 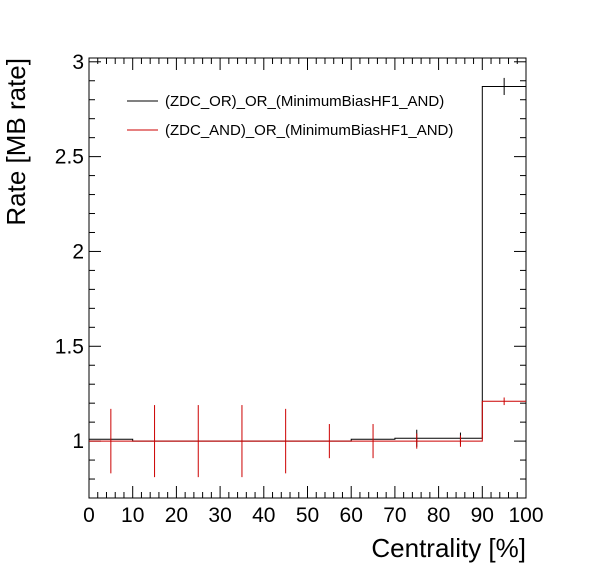 I want to click on x-tick-label: 70, so click(x=394, y=515).